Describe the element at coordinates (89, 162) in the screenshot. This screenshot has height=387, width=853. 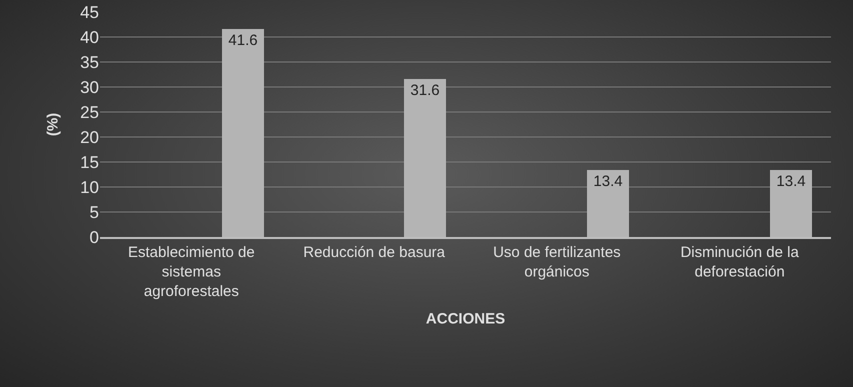
I see `y-tick-label: 15` at that location.